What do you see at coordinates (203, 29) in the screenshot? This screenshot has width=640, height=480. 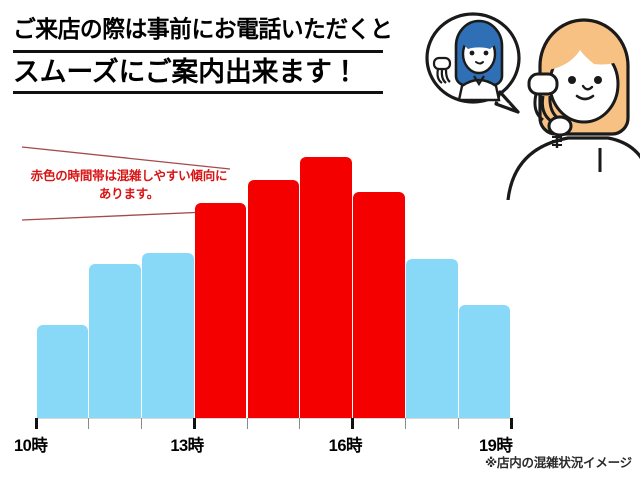 I see `headline-line-1: ご来店の際は事前にお電話いただくと` at bounding box center [203, 29].